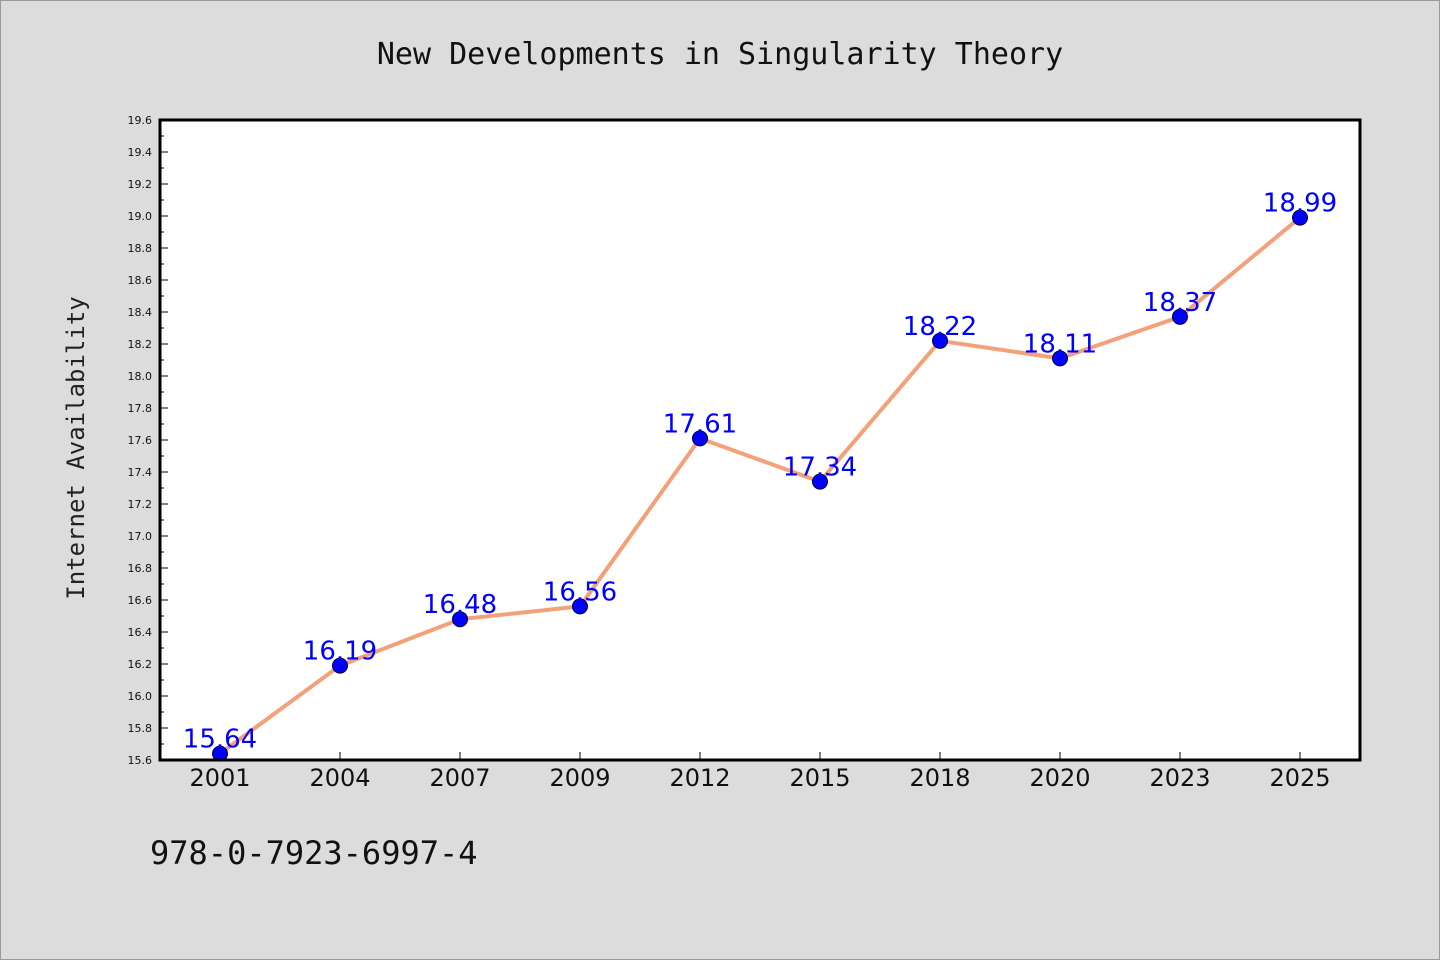  What do you see at coordinates (140, 312) in the screenshot?
I see `y-tick-label: 18.4` at bounding box center [140, 312].